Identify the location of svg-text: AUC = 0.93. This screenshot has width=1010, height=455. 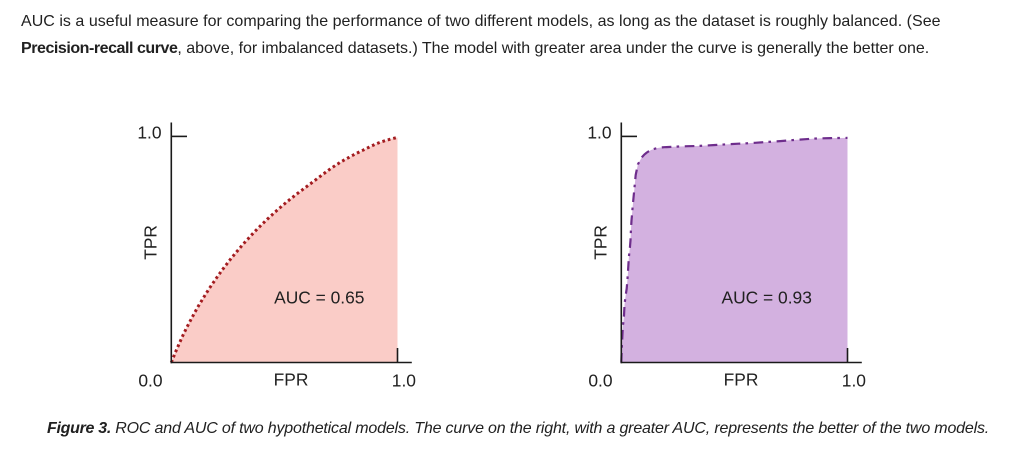
(767, 298).